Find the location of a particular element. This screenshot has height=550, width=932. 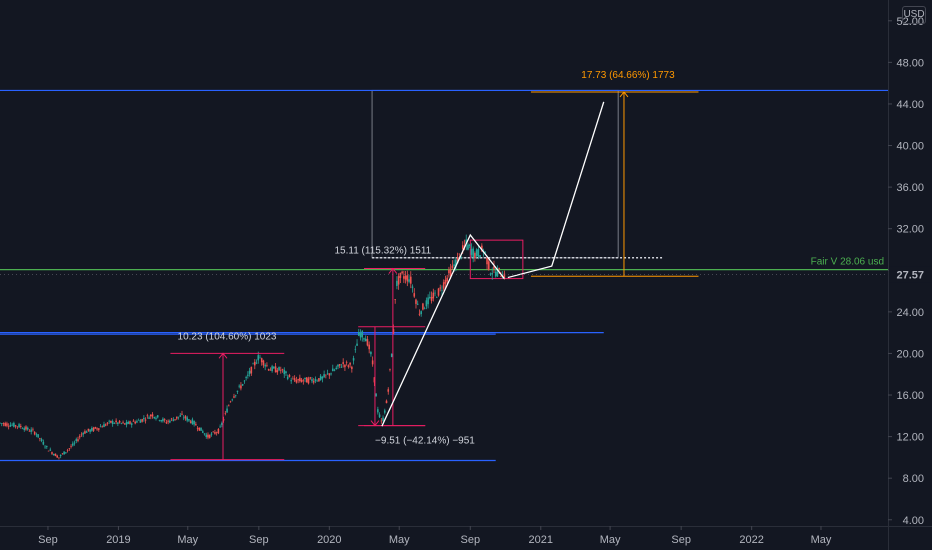

x-tick-label: May is located at coordinates (610, 540).